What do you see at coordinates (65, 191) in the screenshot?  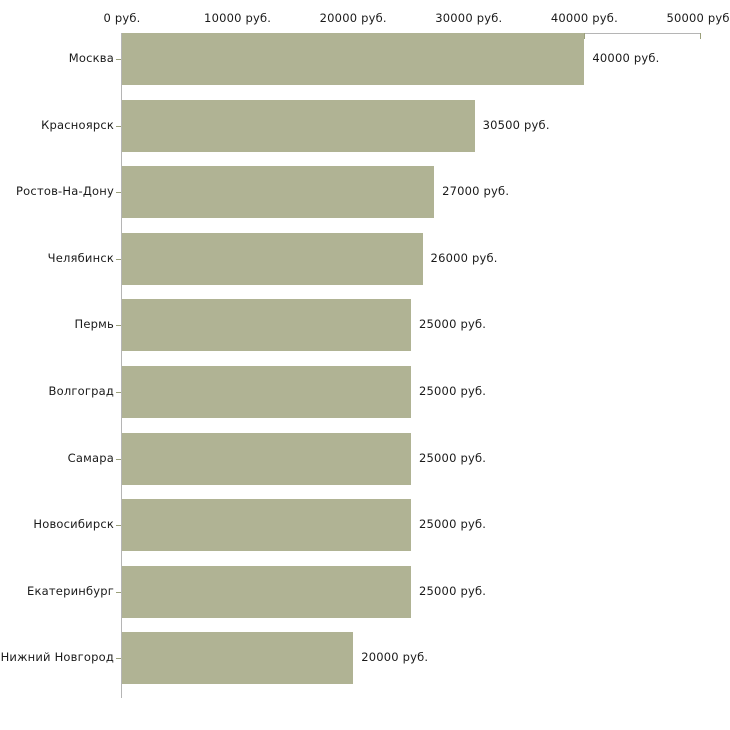 I see `category-label: Ростов-На-Дону` at bounding box center [65, 191].